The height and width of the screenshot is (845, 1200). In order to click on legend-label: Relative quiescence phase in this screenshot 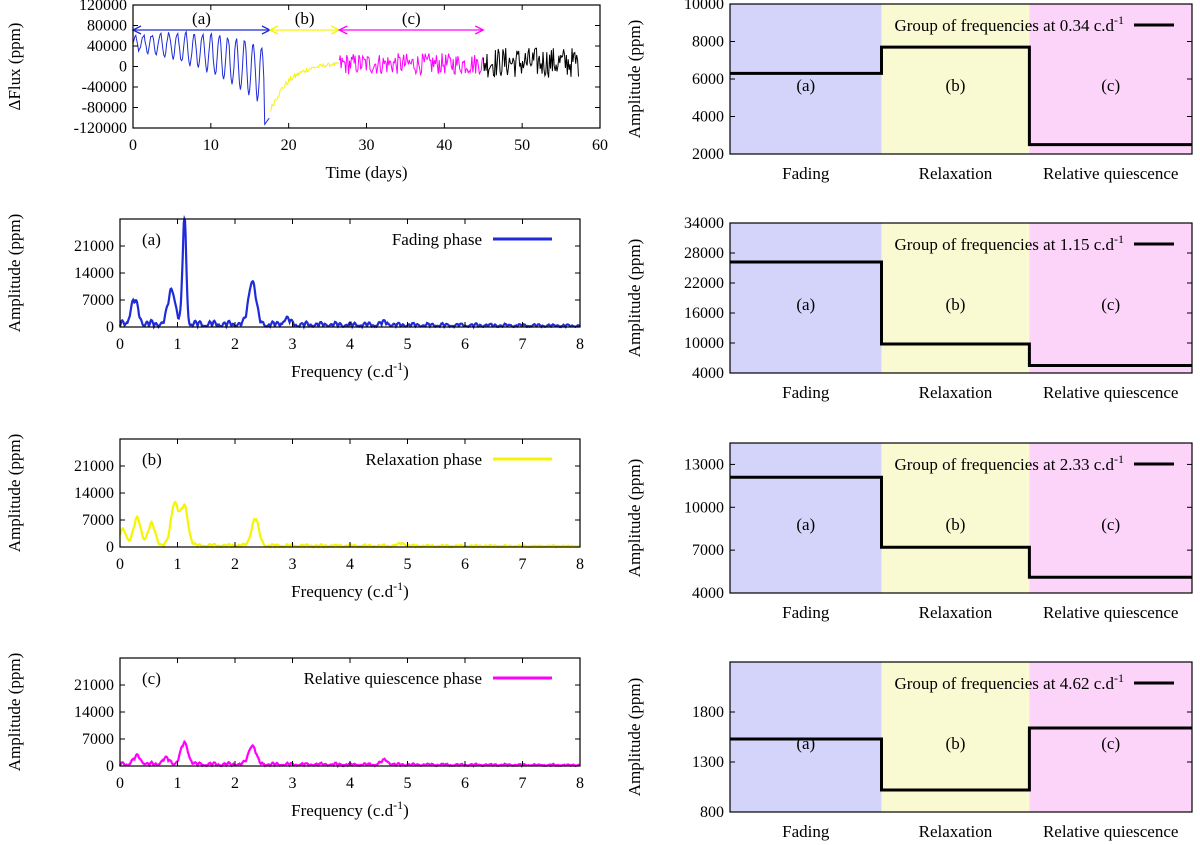, I will do `click(393, 678)`.